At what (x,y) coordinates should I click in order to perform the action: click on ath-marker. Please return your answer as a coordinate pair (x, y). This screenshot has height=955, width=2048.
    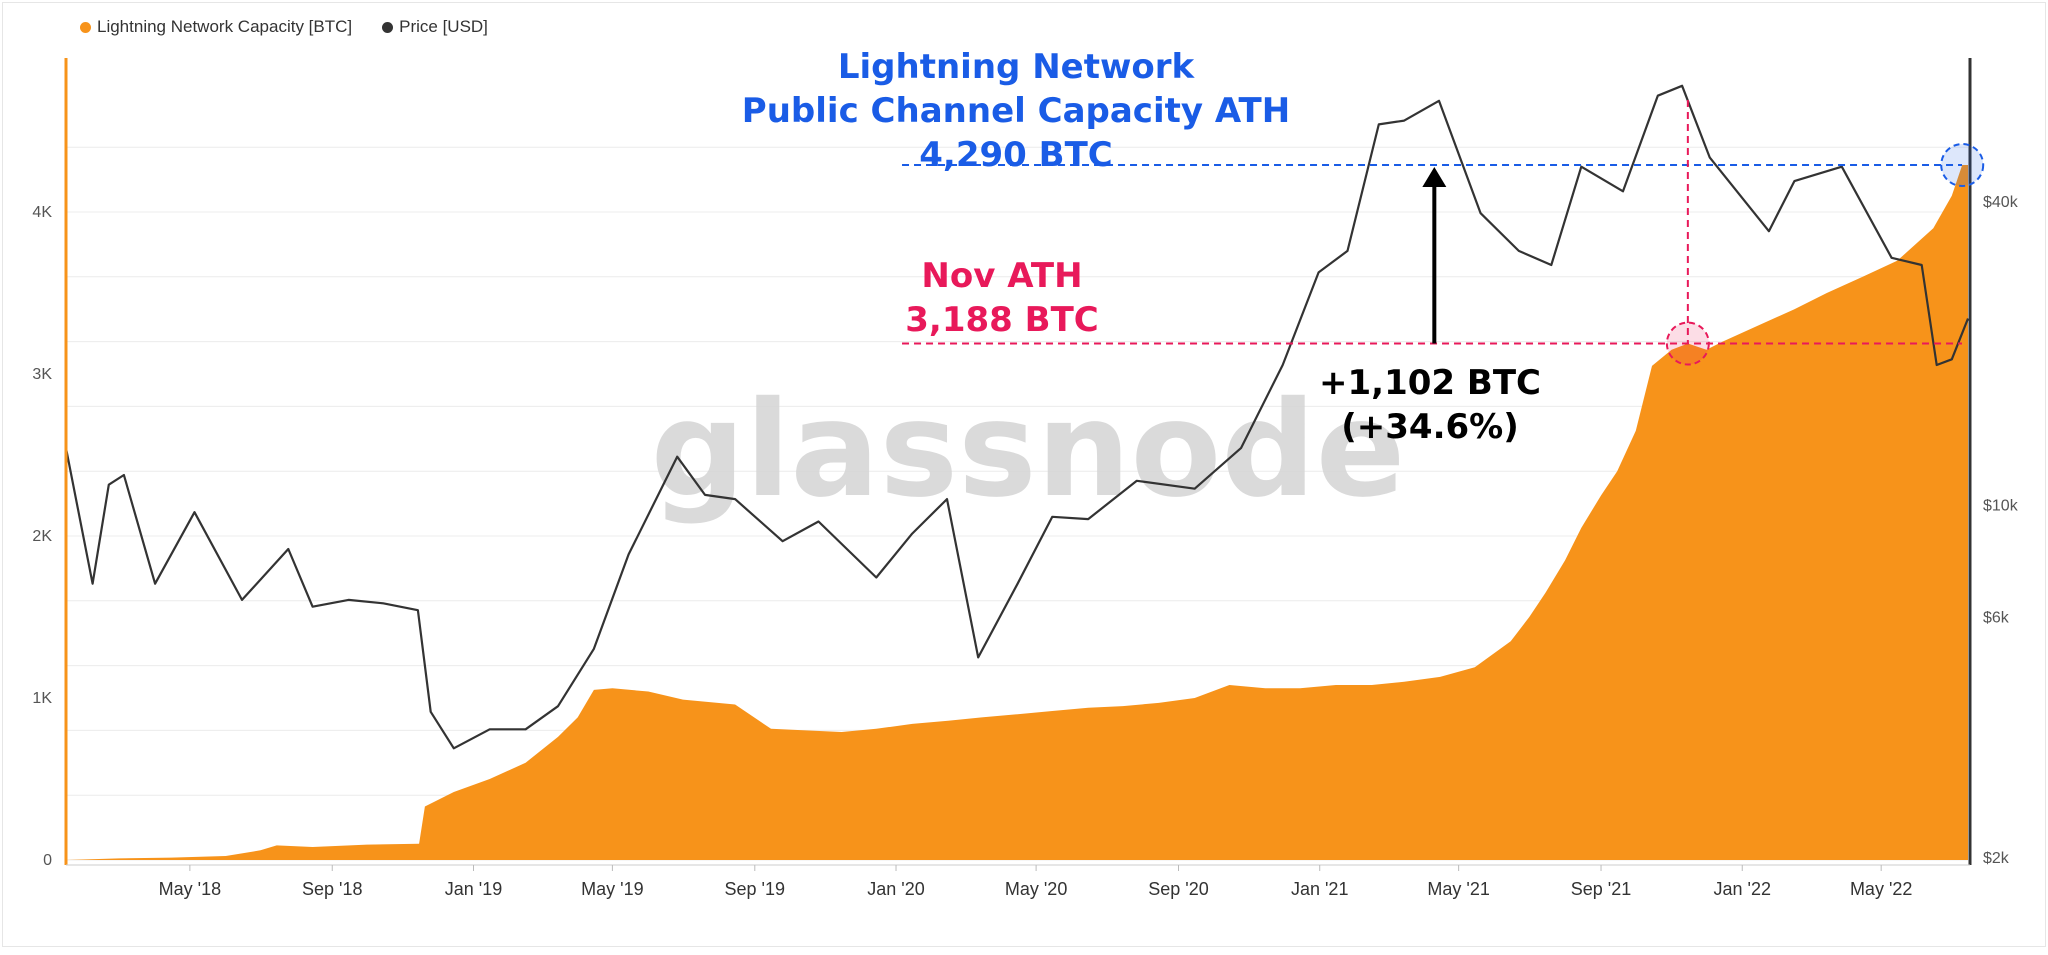
    Looking at the image, I should click on (1962, 165).